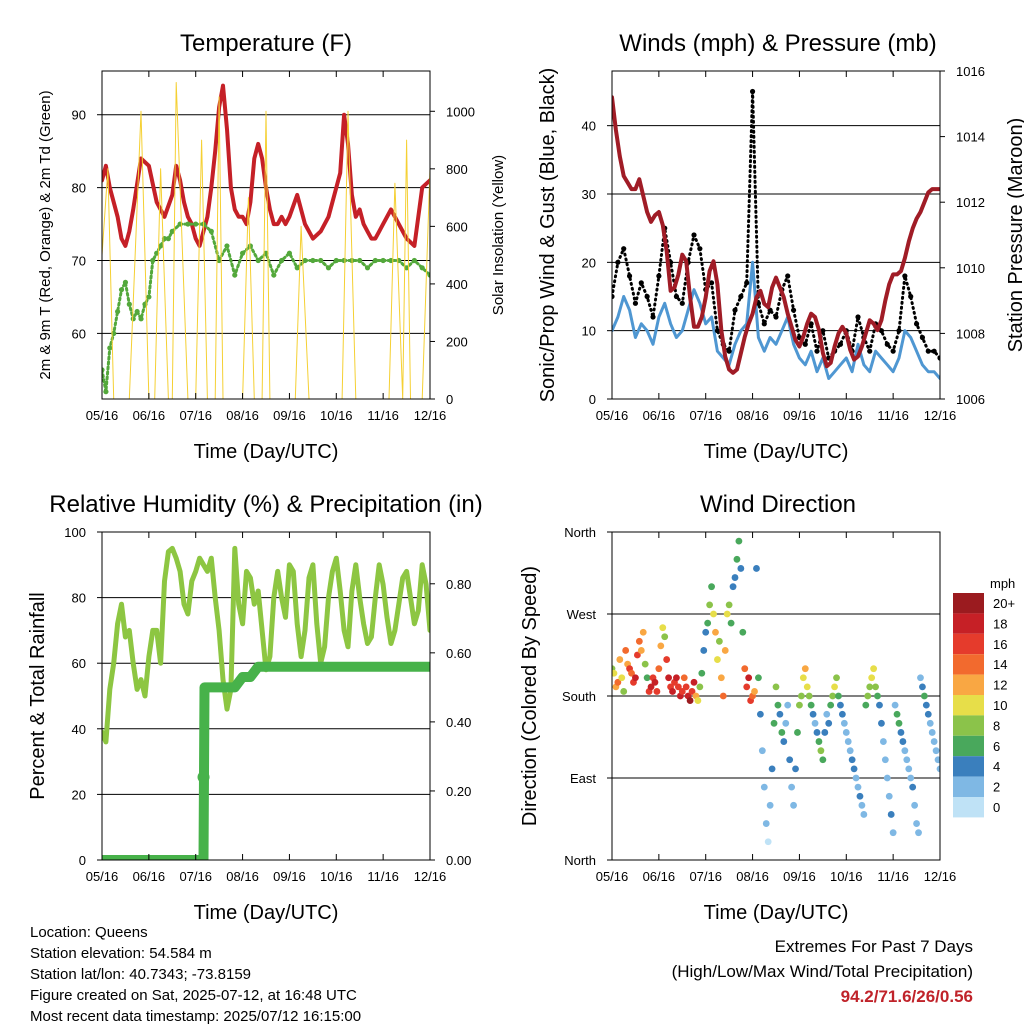 The width and height of the screenshot is (1024, 1027). Describe the element at coordinates (79, 794) in the screenshot. I see `y-tick-label: 20` at that location.